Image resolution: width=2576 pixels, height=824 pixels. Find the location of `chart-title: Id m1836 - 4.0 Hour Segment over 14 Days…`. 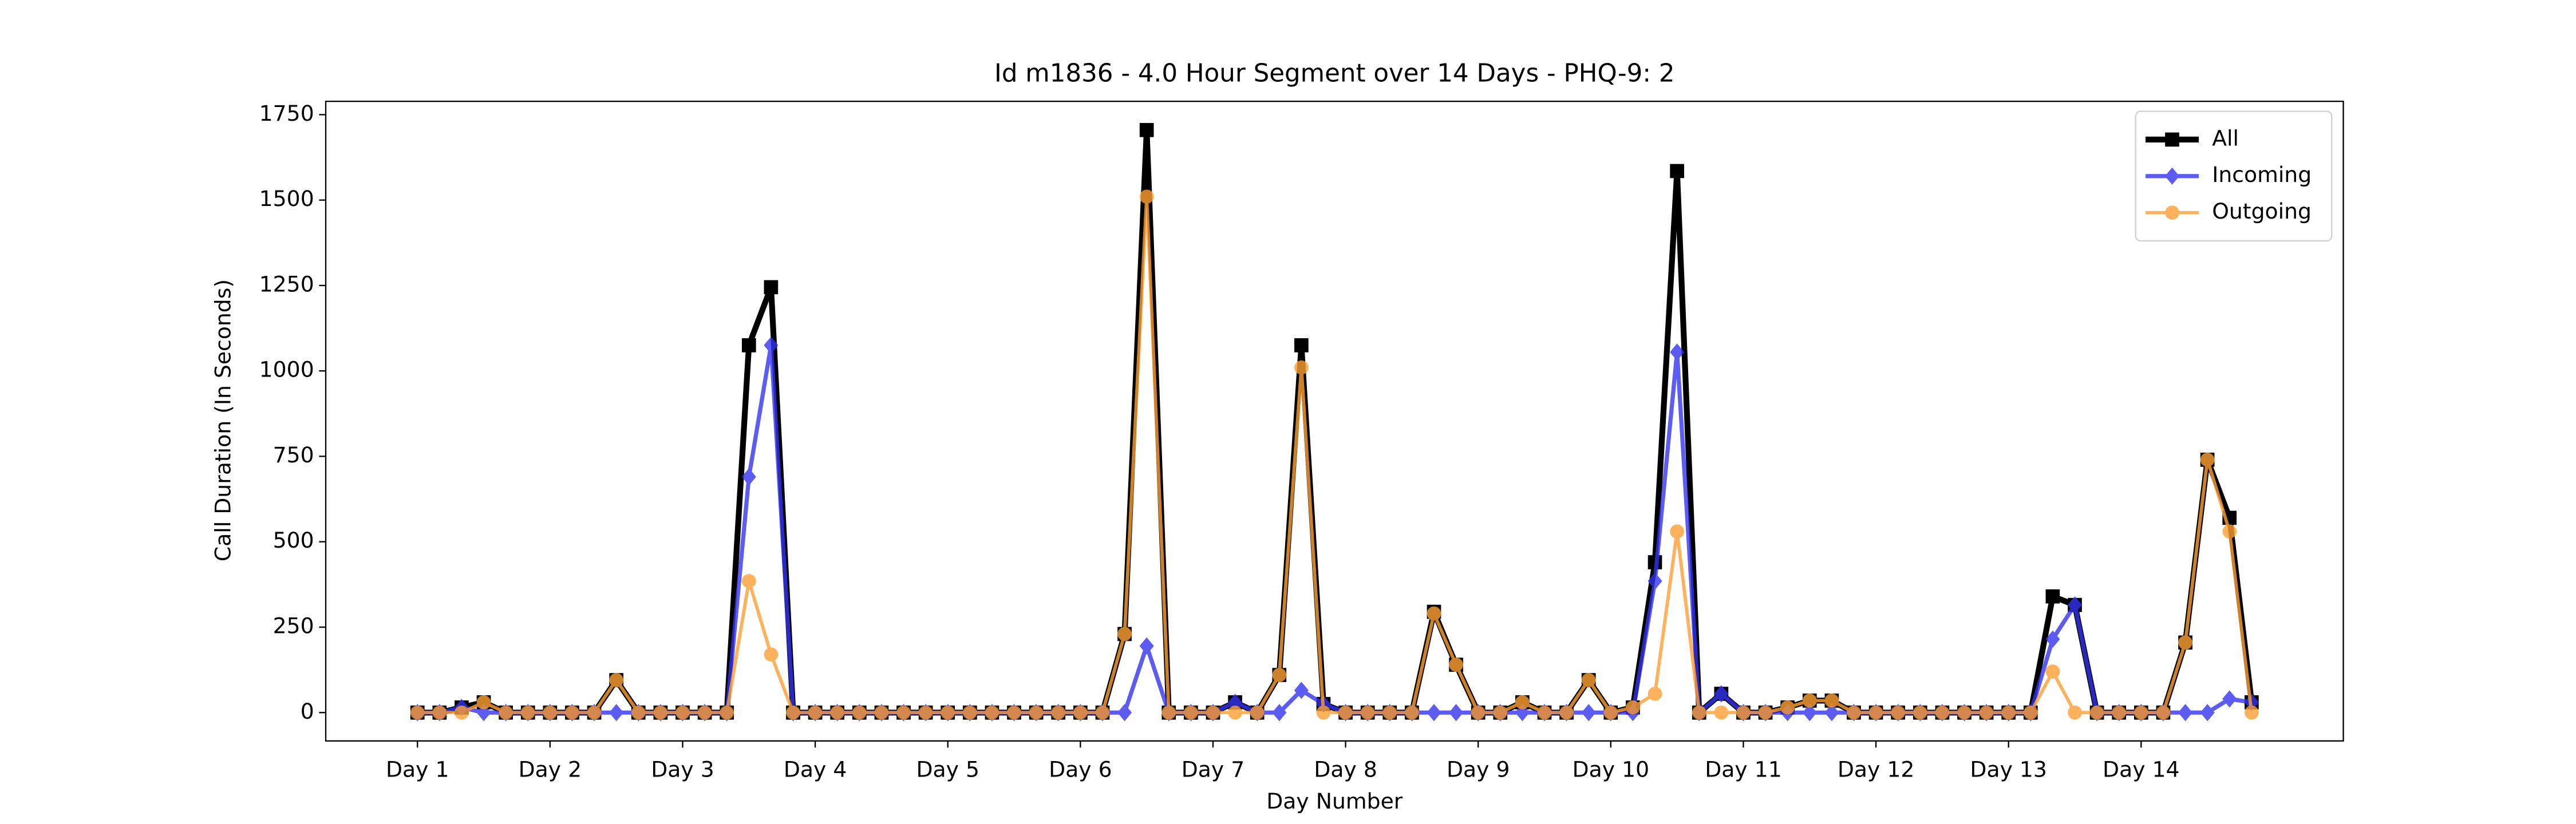

chart-title: Id m1836 - 4.0 Hour Segment over 14 Days… is located at coordinates (1334, 74).